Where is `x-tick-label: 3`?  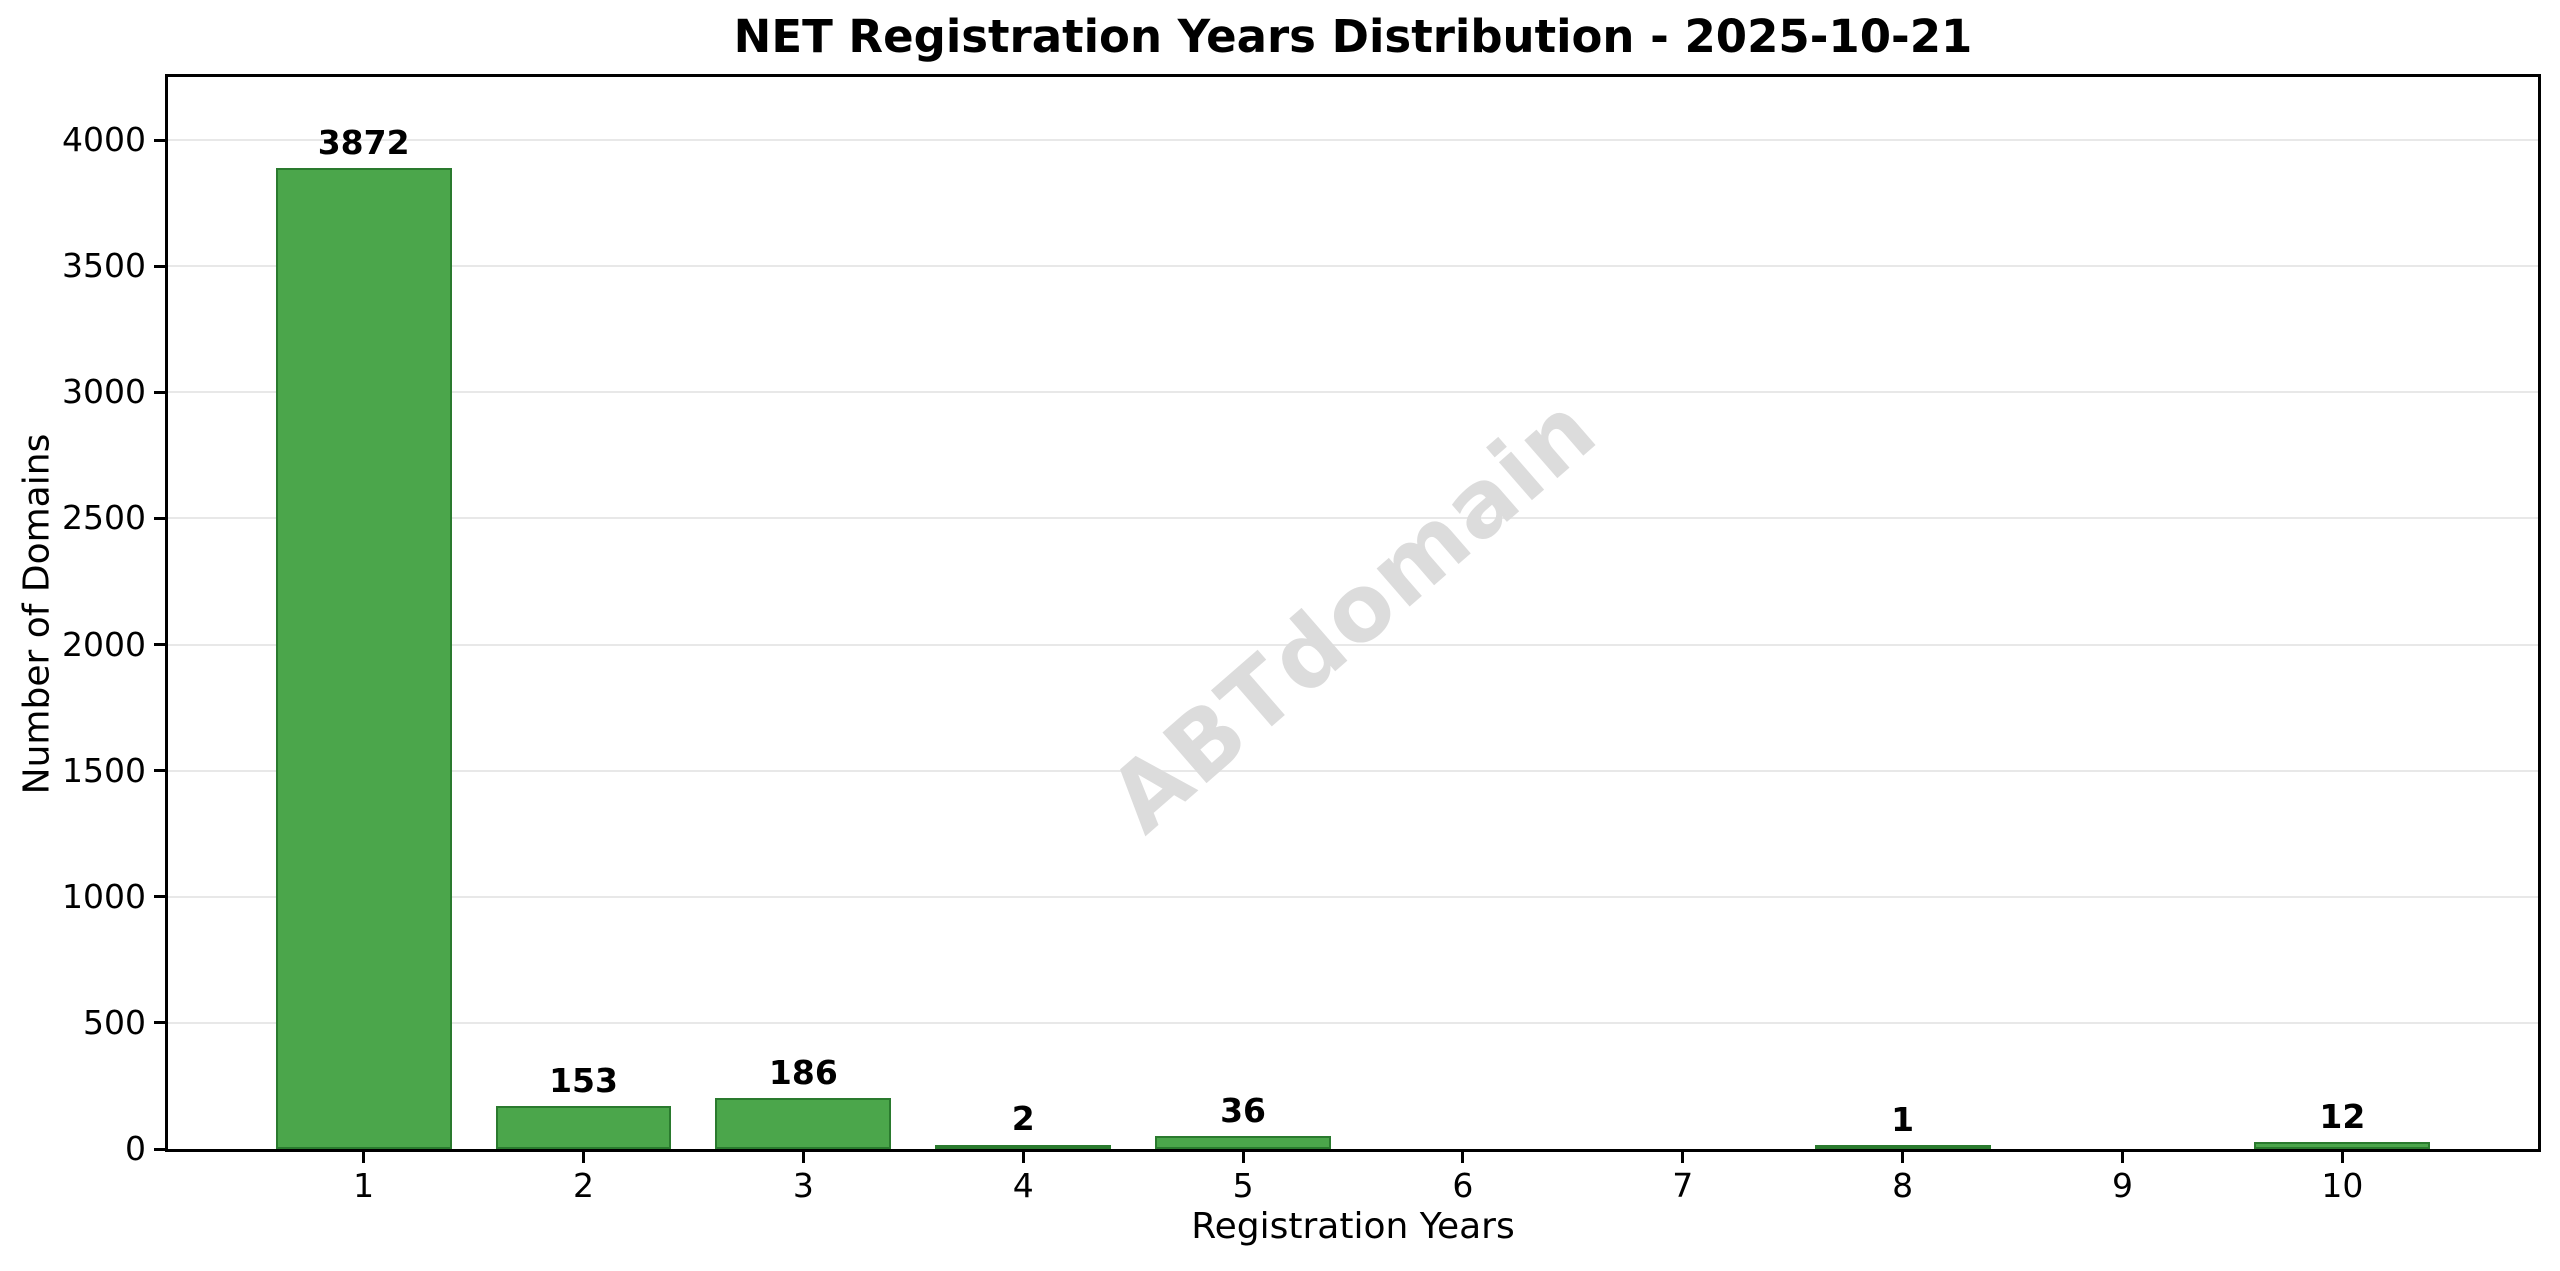
x-tick-label: 3 is located at coordinates (803, 1185).